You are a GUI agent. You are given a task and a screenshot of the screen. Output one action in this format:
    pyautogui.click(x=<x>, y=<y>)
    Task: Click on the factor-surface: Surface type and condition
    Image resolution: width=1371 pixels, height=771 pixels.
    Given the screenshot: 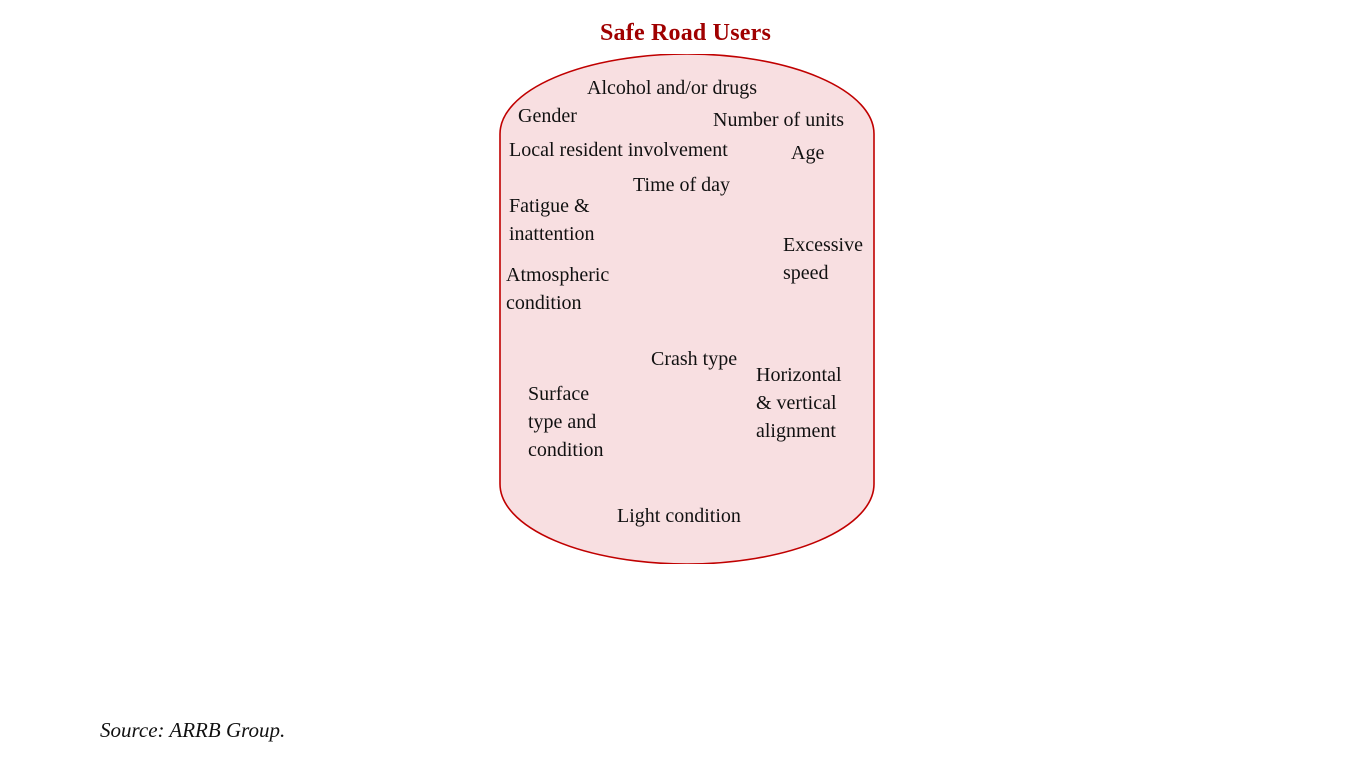 What is the action you would take?
    pyautogui.click(x=566, y=422)
    